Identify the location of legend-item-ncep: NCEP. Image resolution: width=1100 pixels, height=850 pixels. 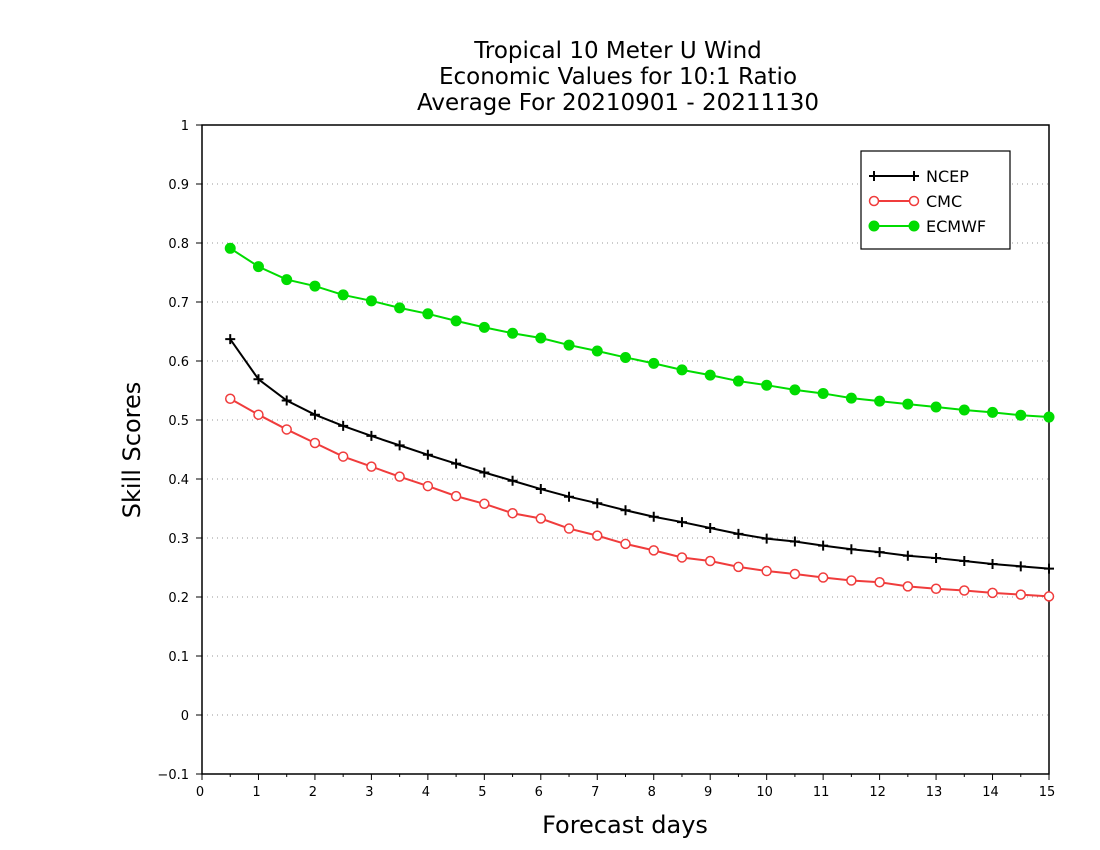
(919, 176).